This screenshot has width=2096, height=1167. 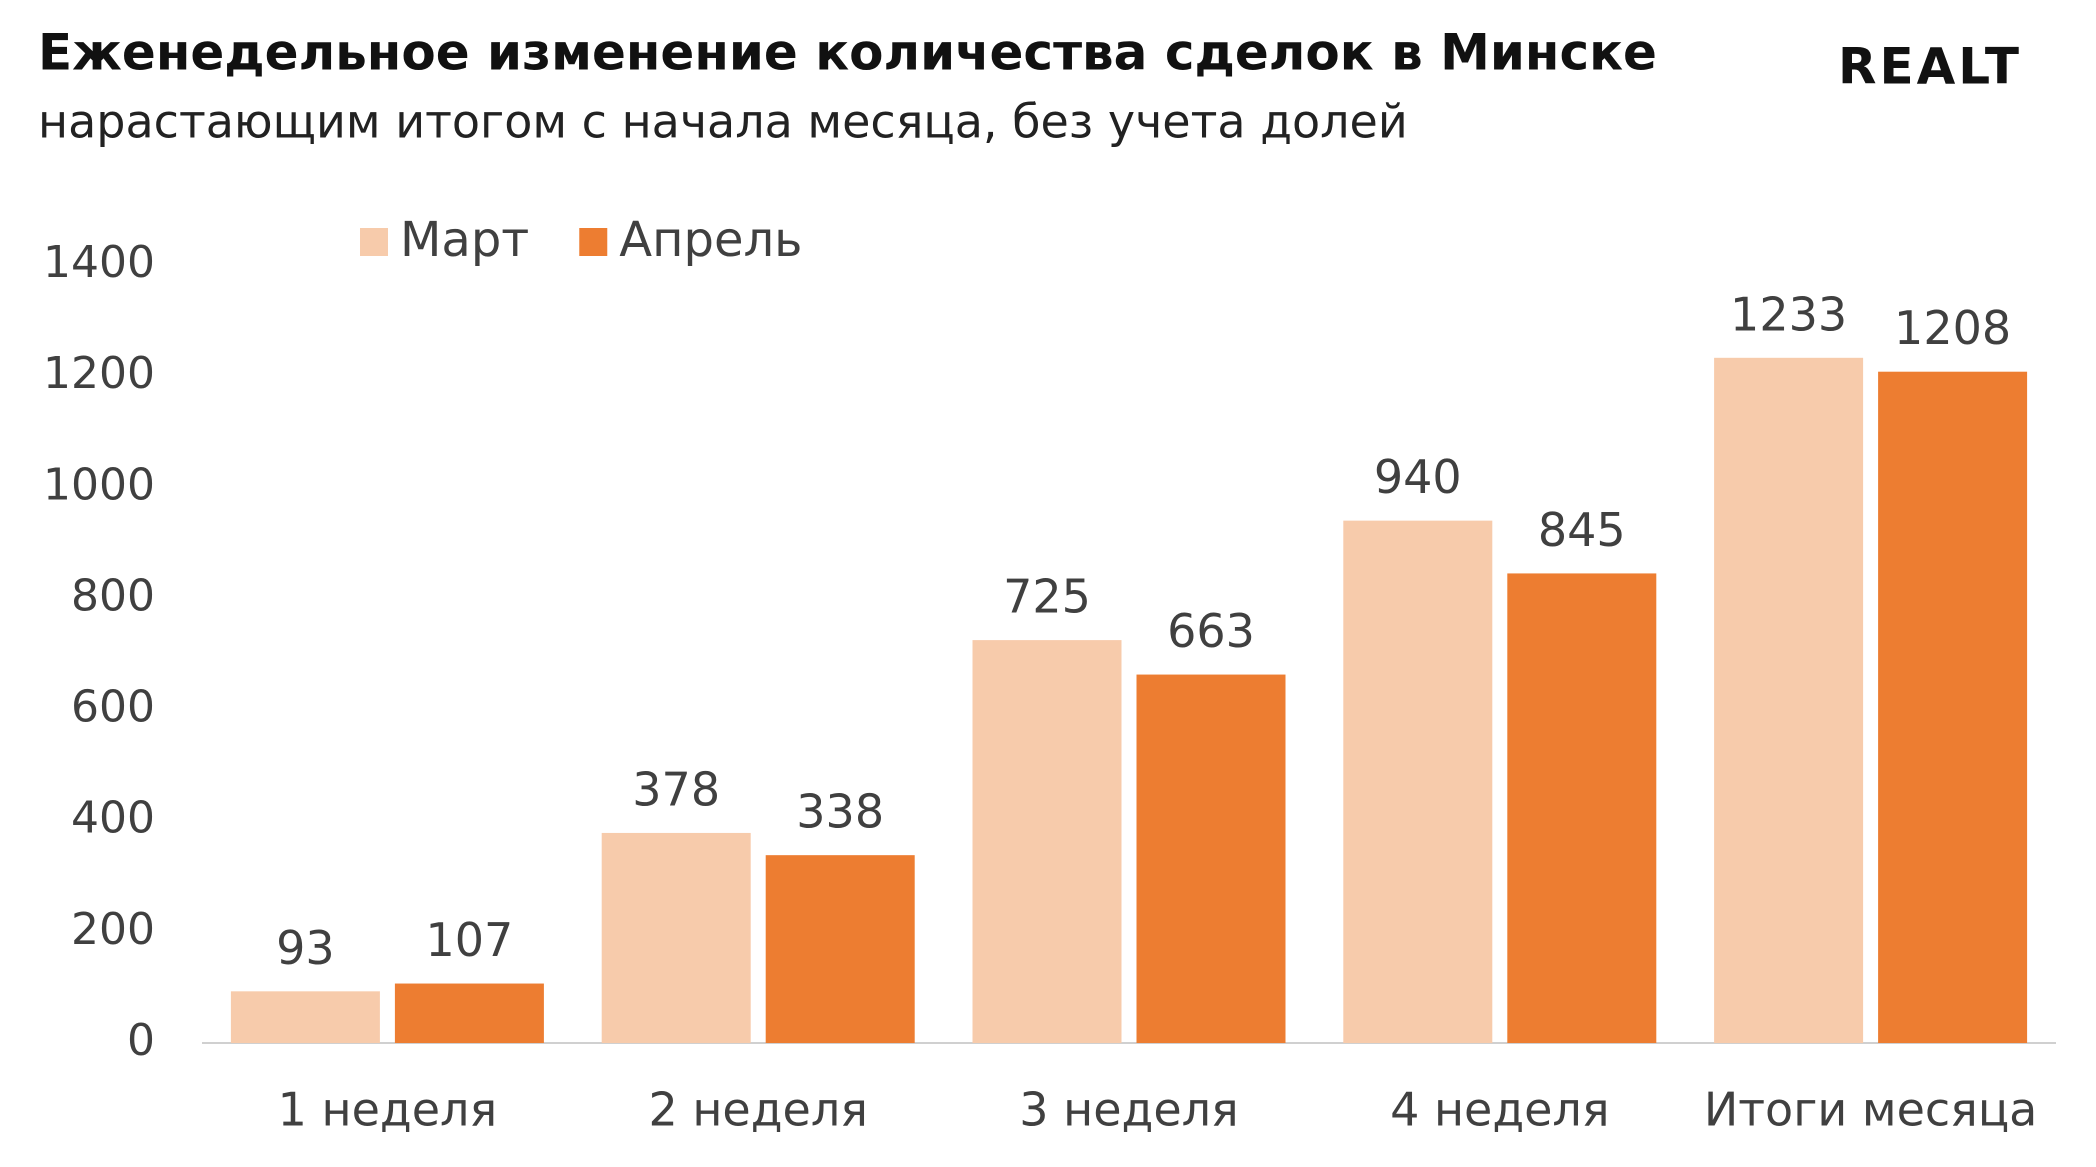 I want to click on x-tick-label: Итоги месяца, so click(x=1871, y=1110).